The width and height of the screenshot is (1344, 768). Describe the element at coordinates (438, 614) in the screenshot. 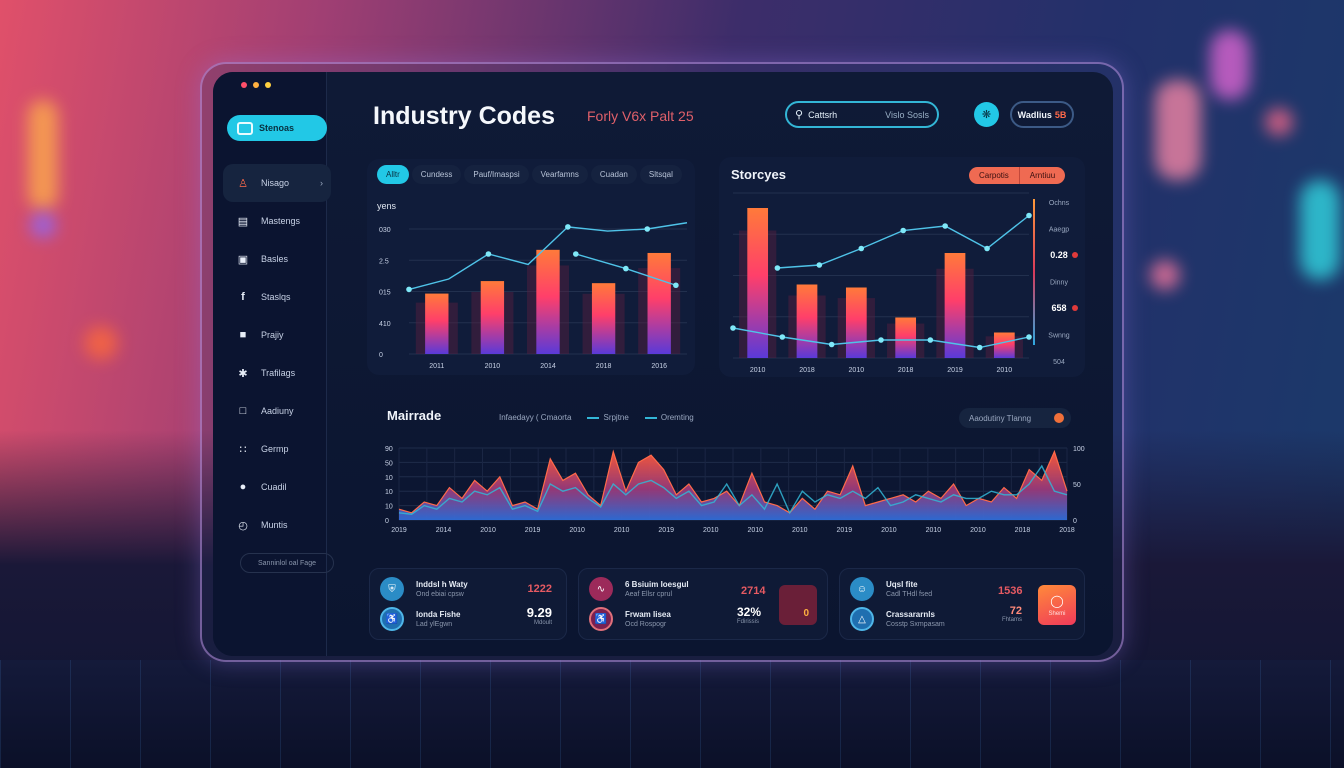

I see `stat-name: Ionda Fishe` at that location.